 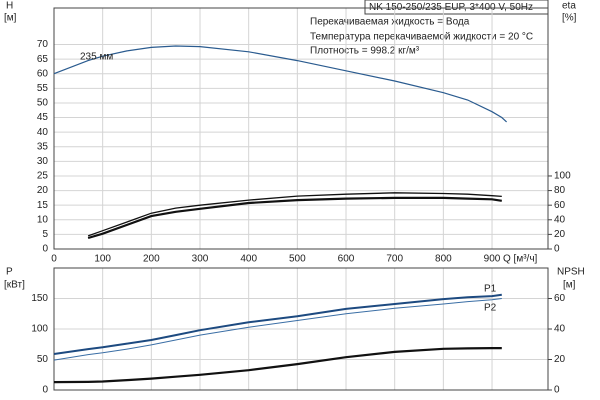 I want to click on y-tick-label: 10, so click(x=43, y=219).